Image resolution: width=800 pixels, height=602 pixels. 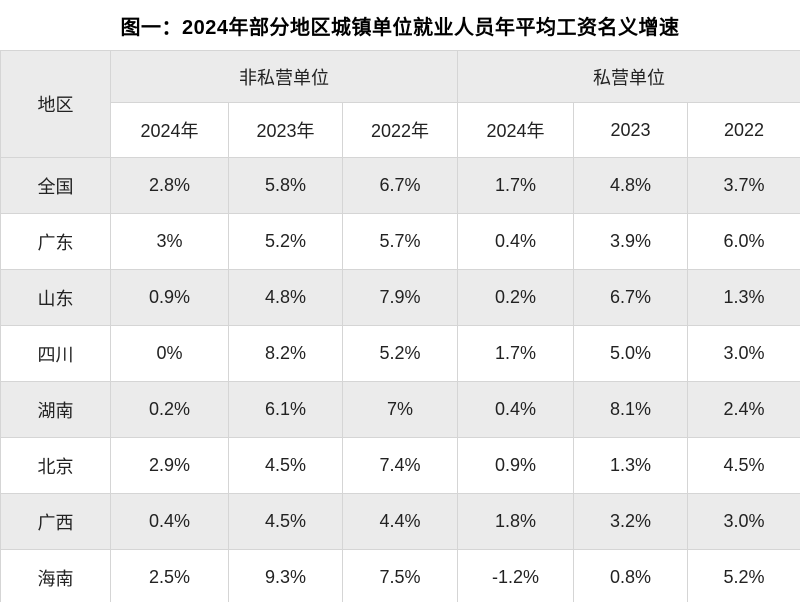 I want to click on value-cell: 7.4%, so click(x=400, y=465).